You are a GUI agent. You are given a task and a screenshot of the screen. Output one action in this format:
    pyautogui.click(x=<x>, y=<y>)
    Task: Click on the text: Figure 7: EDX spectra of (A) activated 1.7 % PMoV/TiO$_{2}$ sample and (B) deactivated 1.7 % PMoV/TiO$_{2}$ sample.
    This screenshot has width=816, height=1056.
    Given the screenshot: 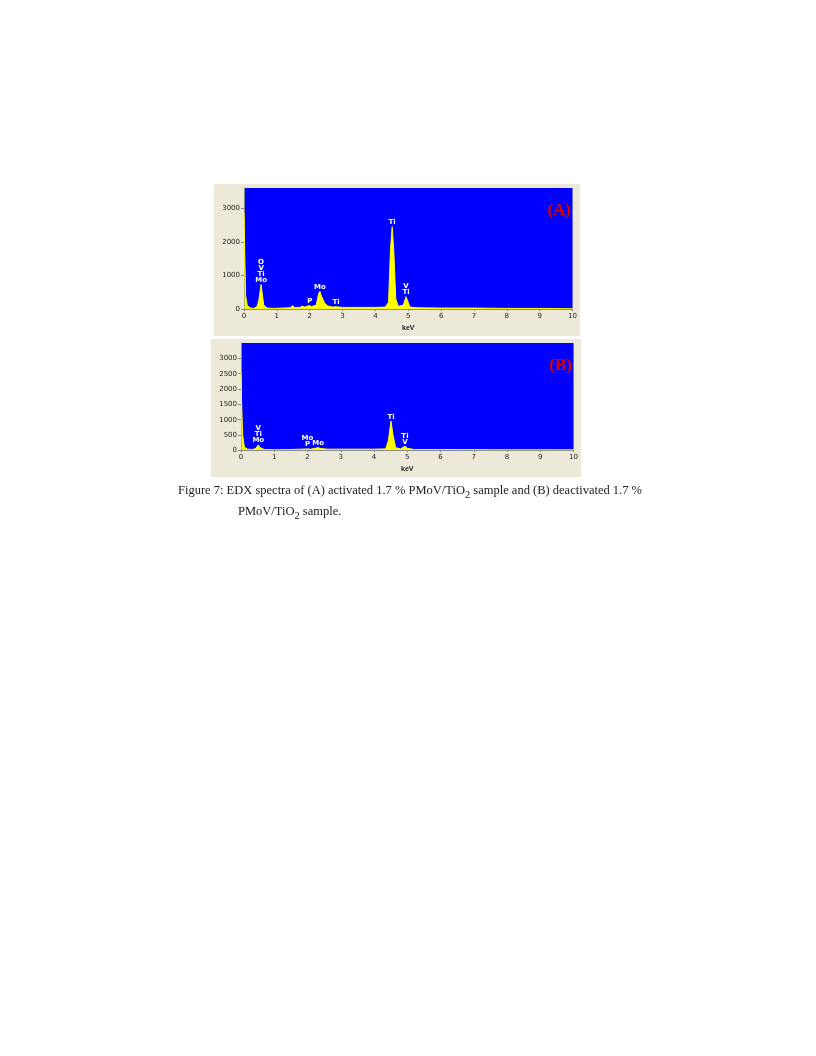 What is the action you would take?
    pyautogui.click(x=410, y=501)
    